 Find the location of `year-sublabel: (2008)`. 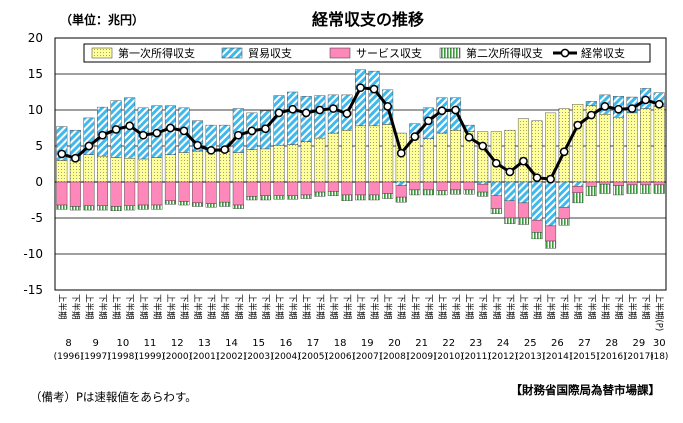

year-sublabel: (2008) is located at coordinates (394, 357).